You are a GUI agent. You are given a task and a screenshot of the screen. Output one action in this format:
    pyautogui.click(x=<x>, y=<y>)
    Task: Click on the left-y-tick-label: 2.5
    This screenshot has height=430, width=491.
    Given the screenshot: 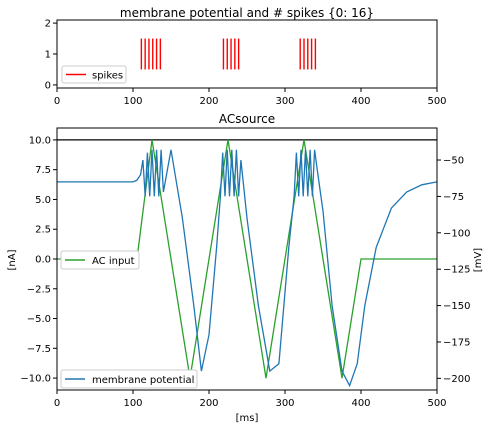 What is the action you would take?
    pyautogui.click(x=43, y=230)
    